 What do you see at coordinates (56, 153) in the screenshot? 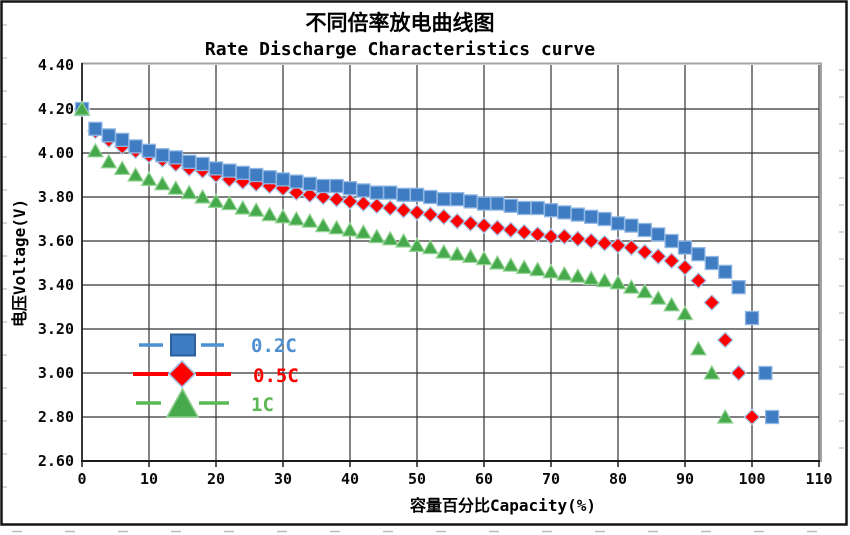
I see `y-tick-label: 4.00` at bounding box center [56, 153].